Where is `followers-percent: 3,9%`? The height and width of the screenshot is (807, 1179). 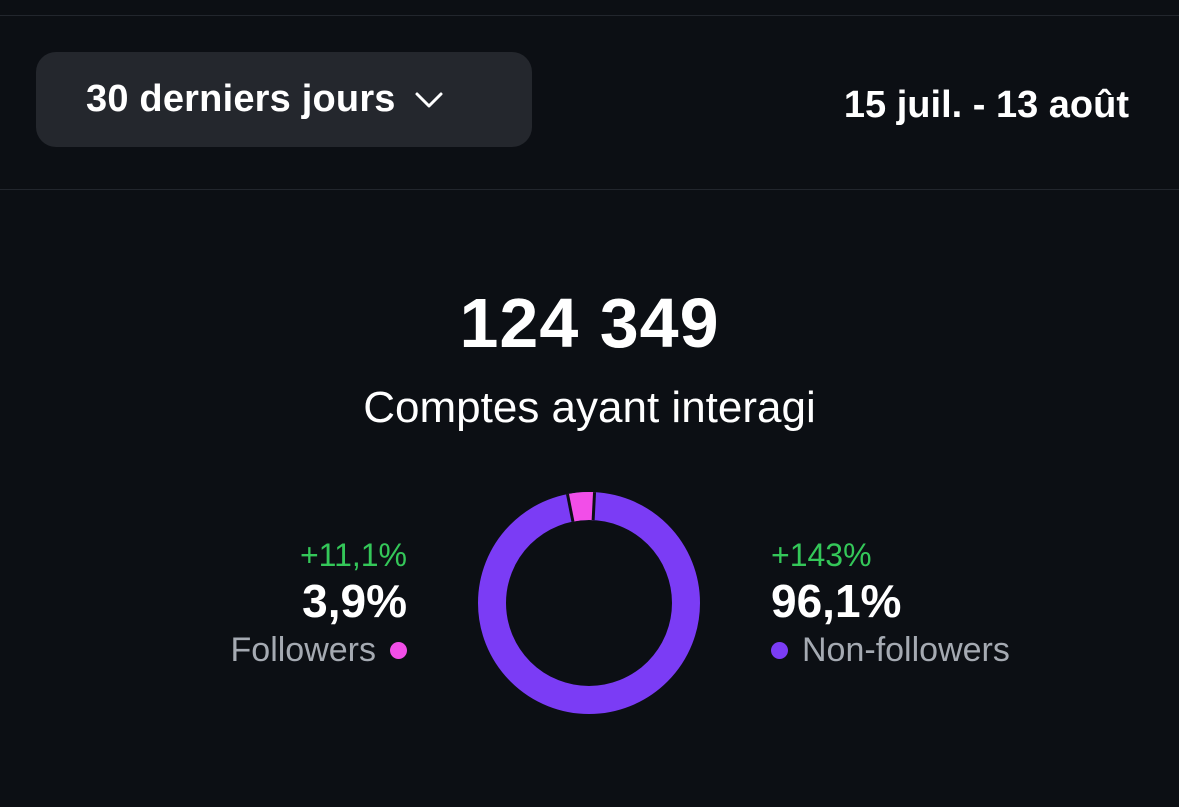 followers-percent: 3,9% is located at coordinates (354, 601).